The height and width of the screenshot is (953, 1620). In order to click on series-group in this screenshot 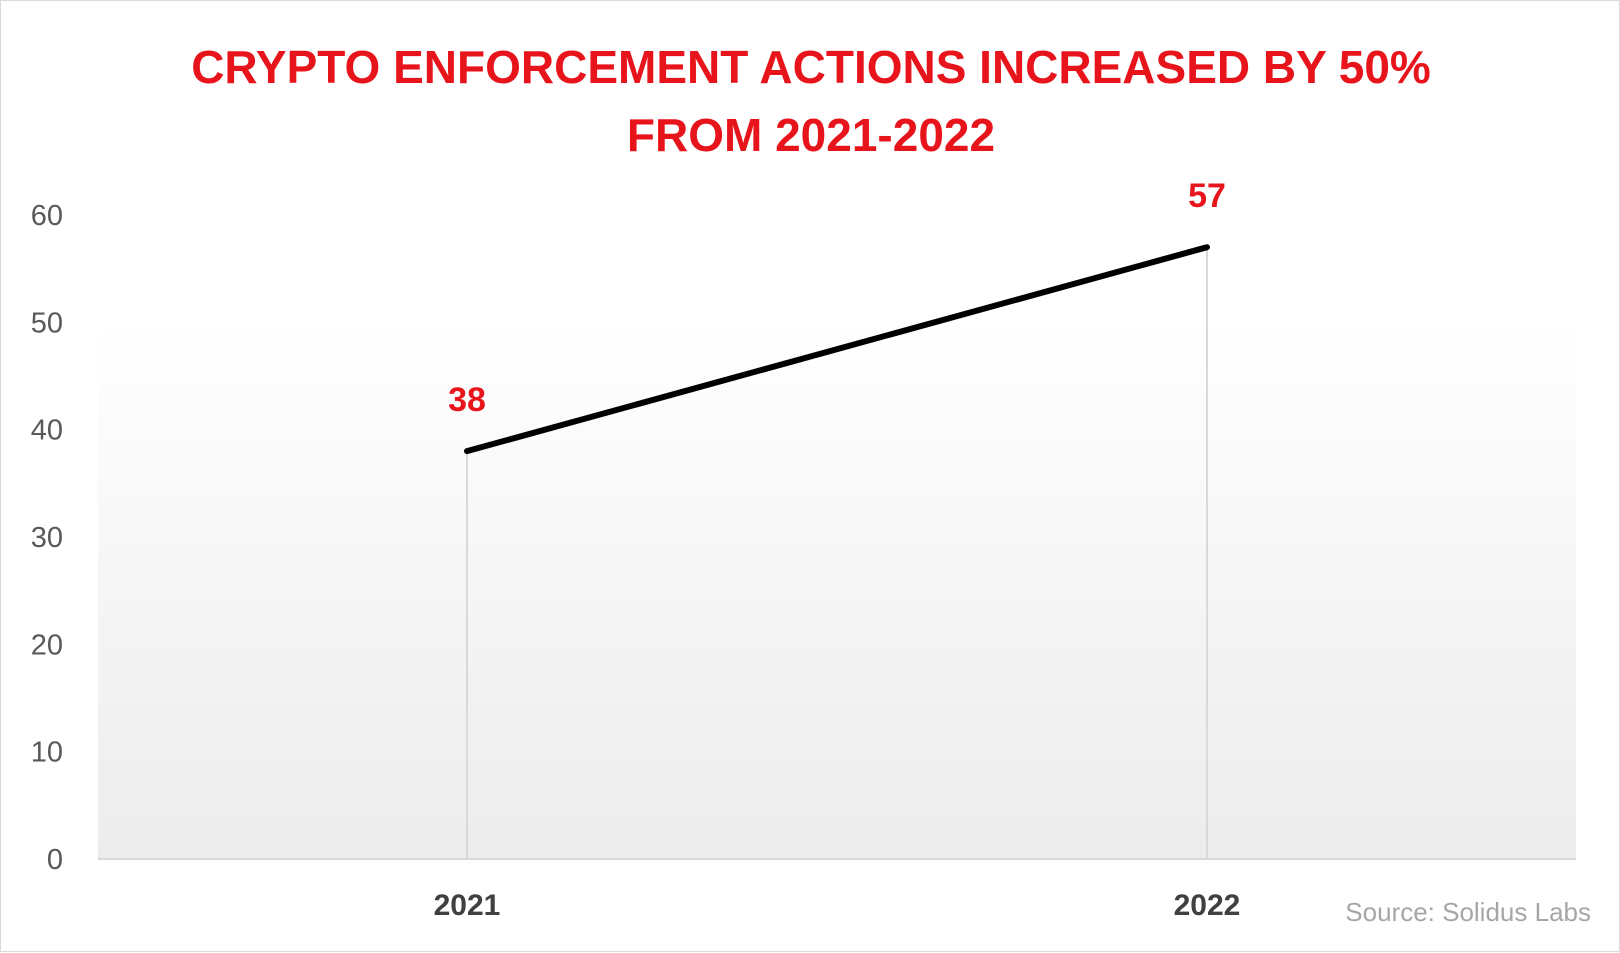, I will do `click(837, 349)`.